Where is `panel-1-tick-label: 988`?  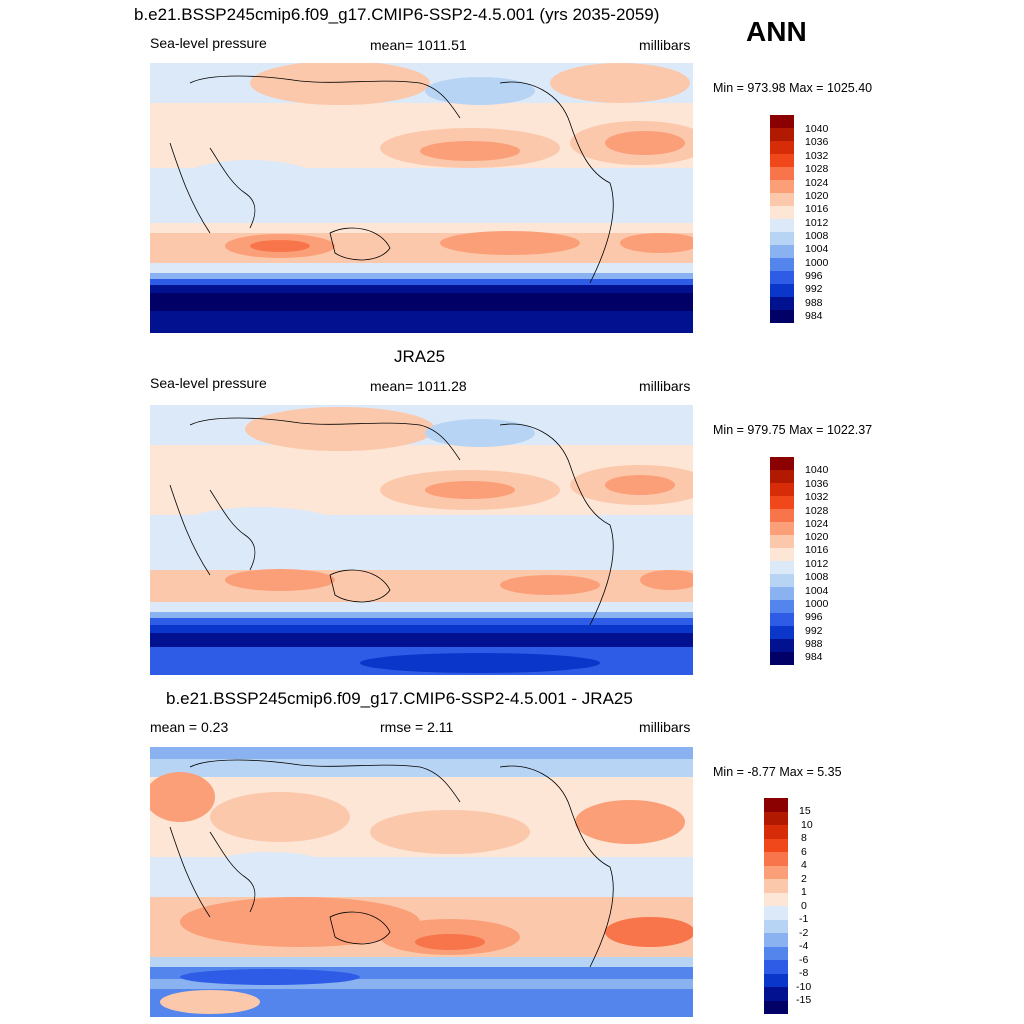 panel-1-tick-label: 988 is located at coordinates (814, 644).